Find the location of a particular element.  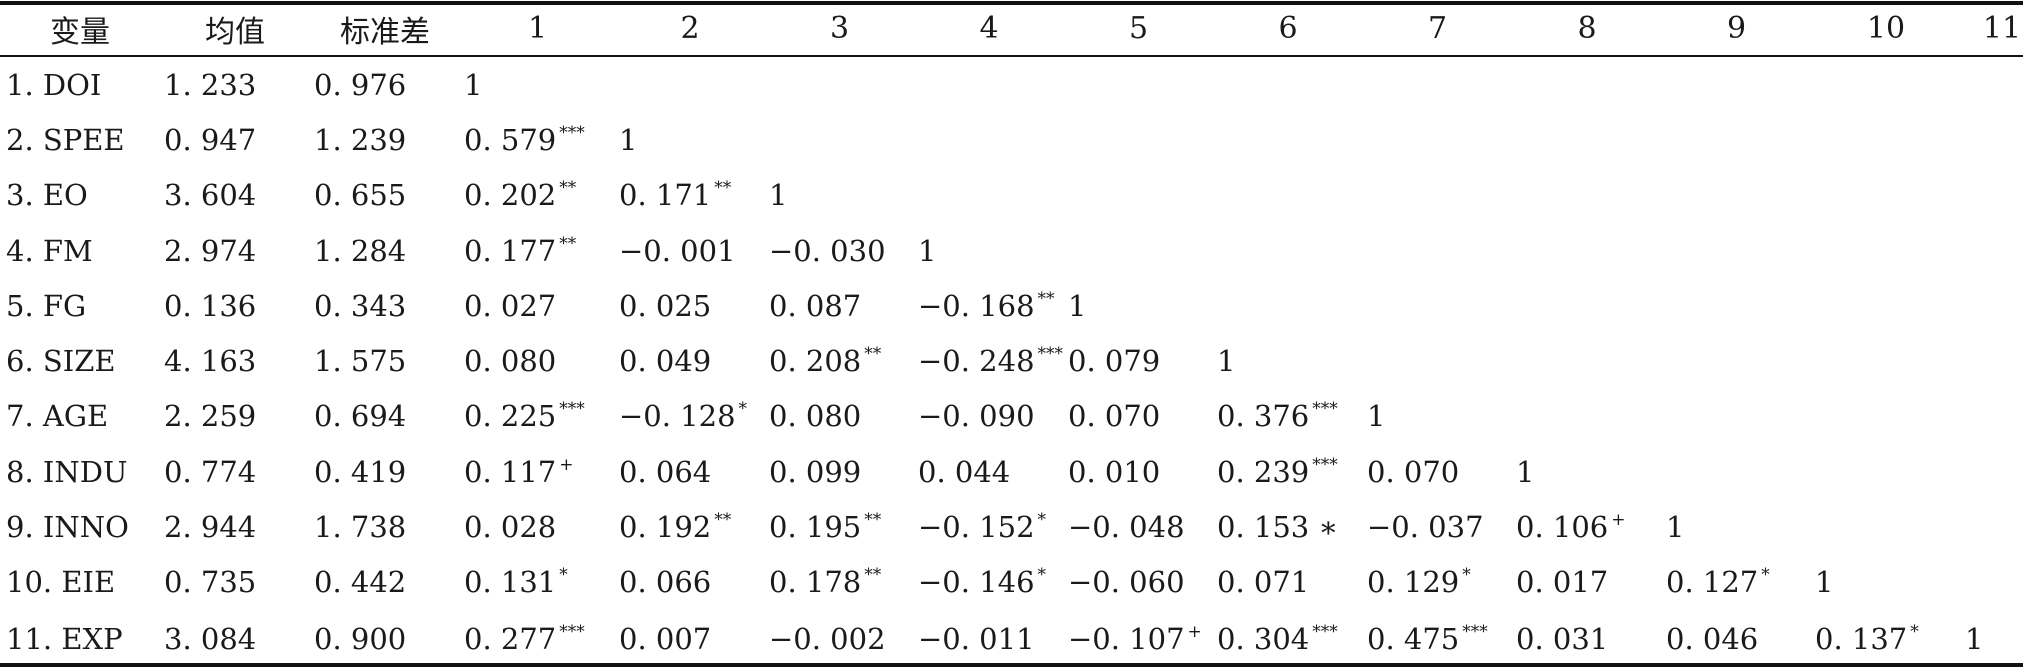

correlation-cell: 0. 070 is located at coordinates (1437, 471).